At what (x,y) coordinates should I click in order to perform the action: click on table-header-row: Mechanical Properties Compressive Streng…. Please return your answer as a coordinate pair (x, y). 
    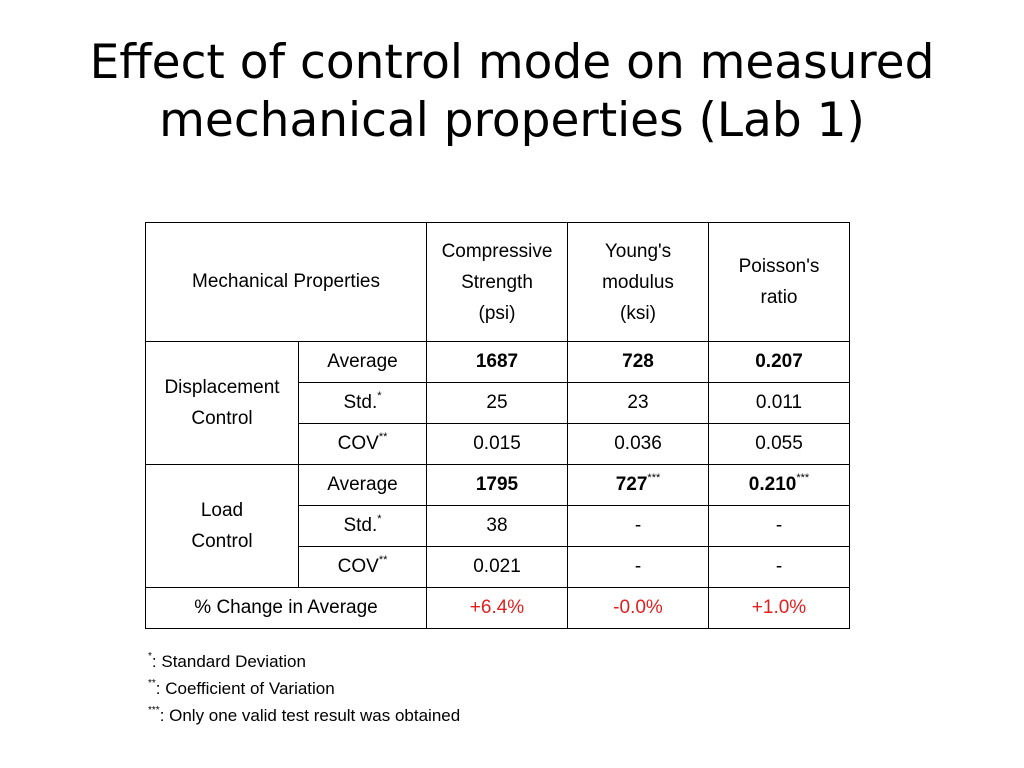
    Looking at the image, I should click on (497, 282).